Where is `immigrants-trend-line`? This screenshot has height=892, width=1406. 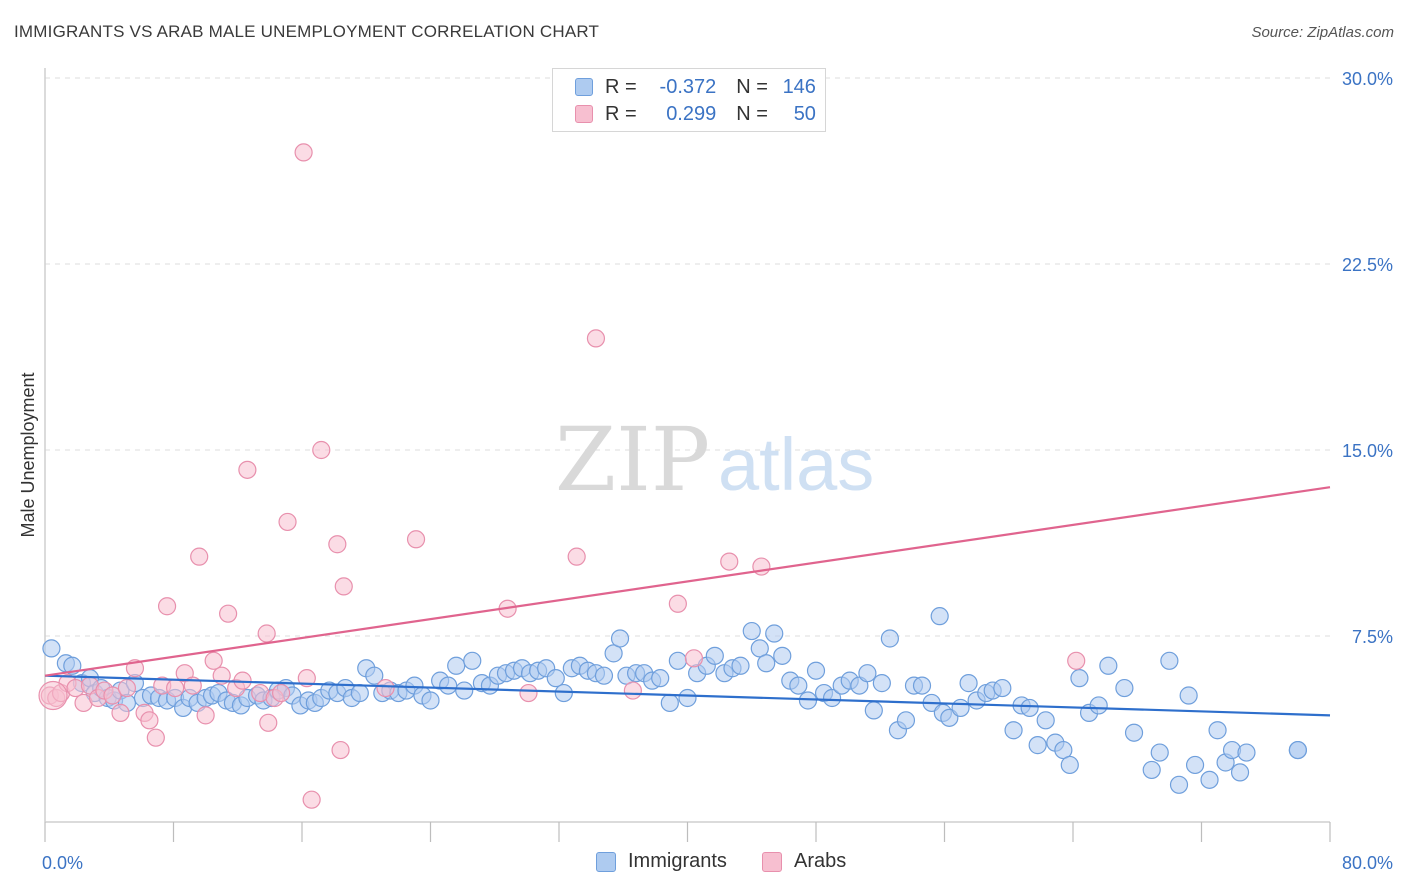 immigrants-trend-line is located at coordinates (687, 695).